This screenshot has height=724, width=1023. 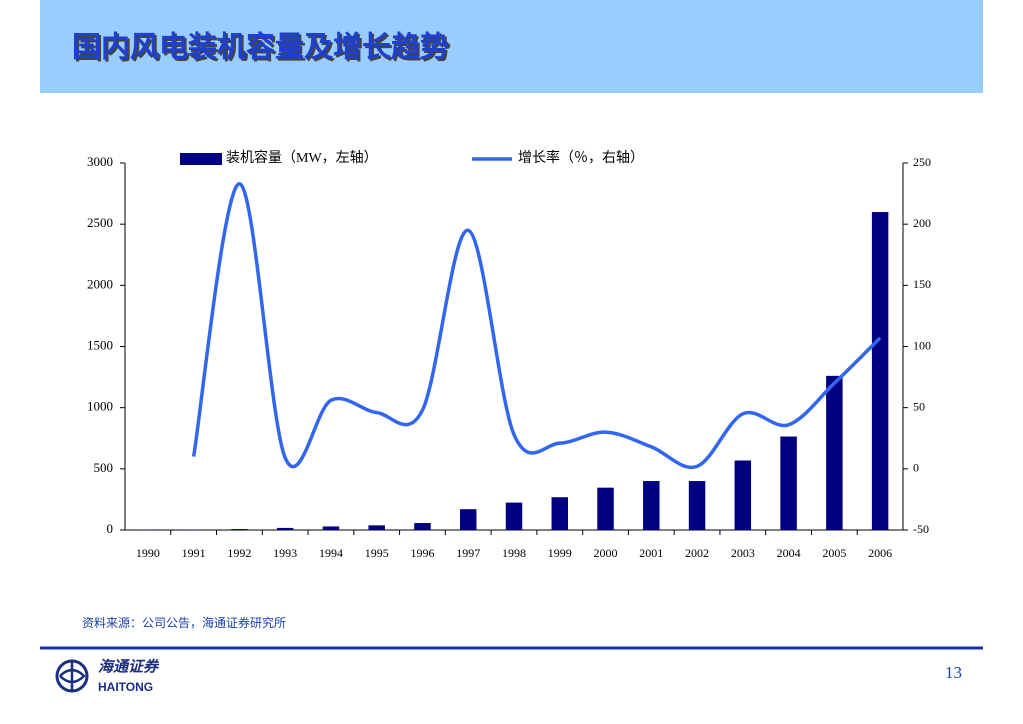 What do you see at coordinates (697, 553) in the screenshot?
I see `x-tick-label: 2002` at bounding box center [697, 553].